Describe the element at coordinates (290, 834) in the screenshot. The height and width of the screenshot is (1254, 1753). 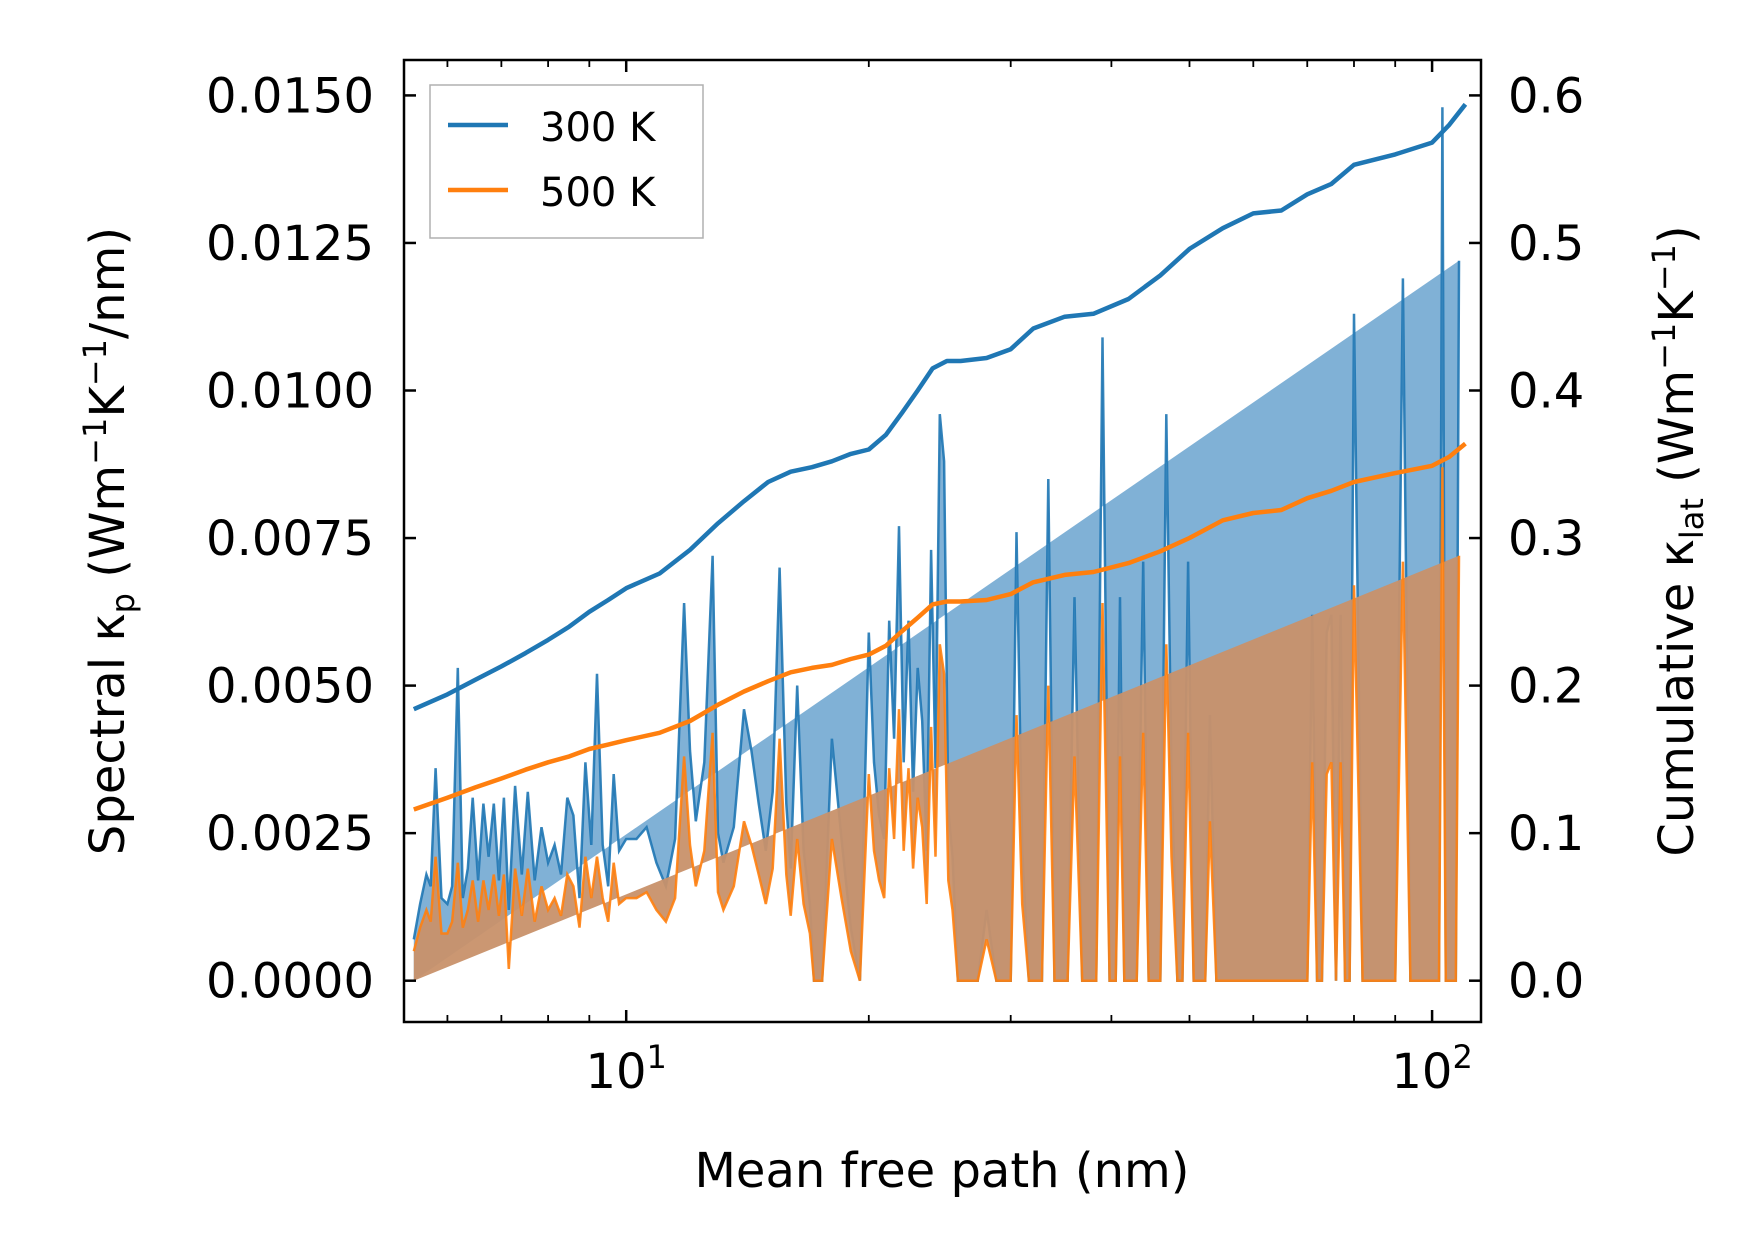
I see `y-left-tick-label: 0.0025` at that location.